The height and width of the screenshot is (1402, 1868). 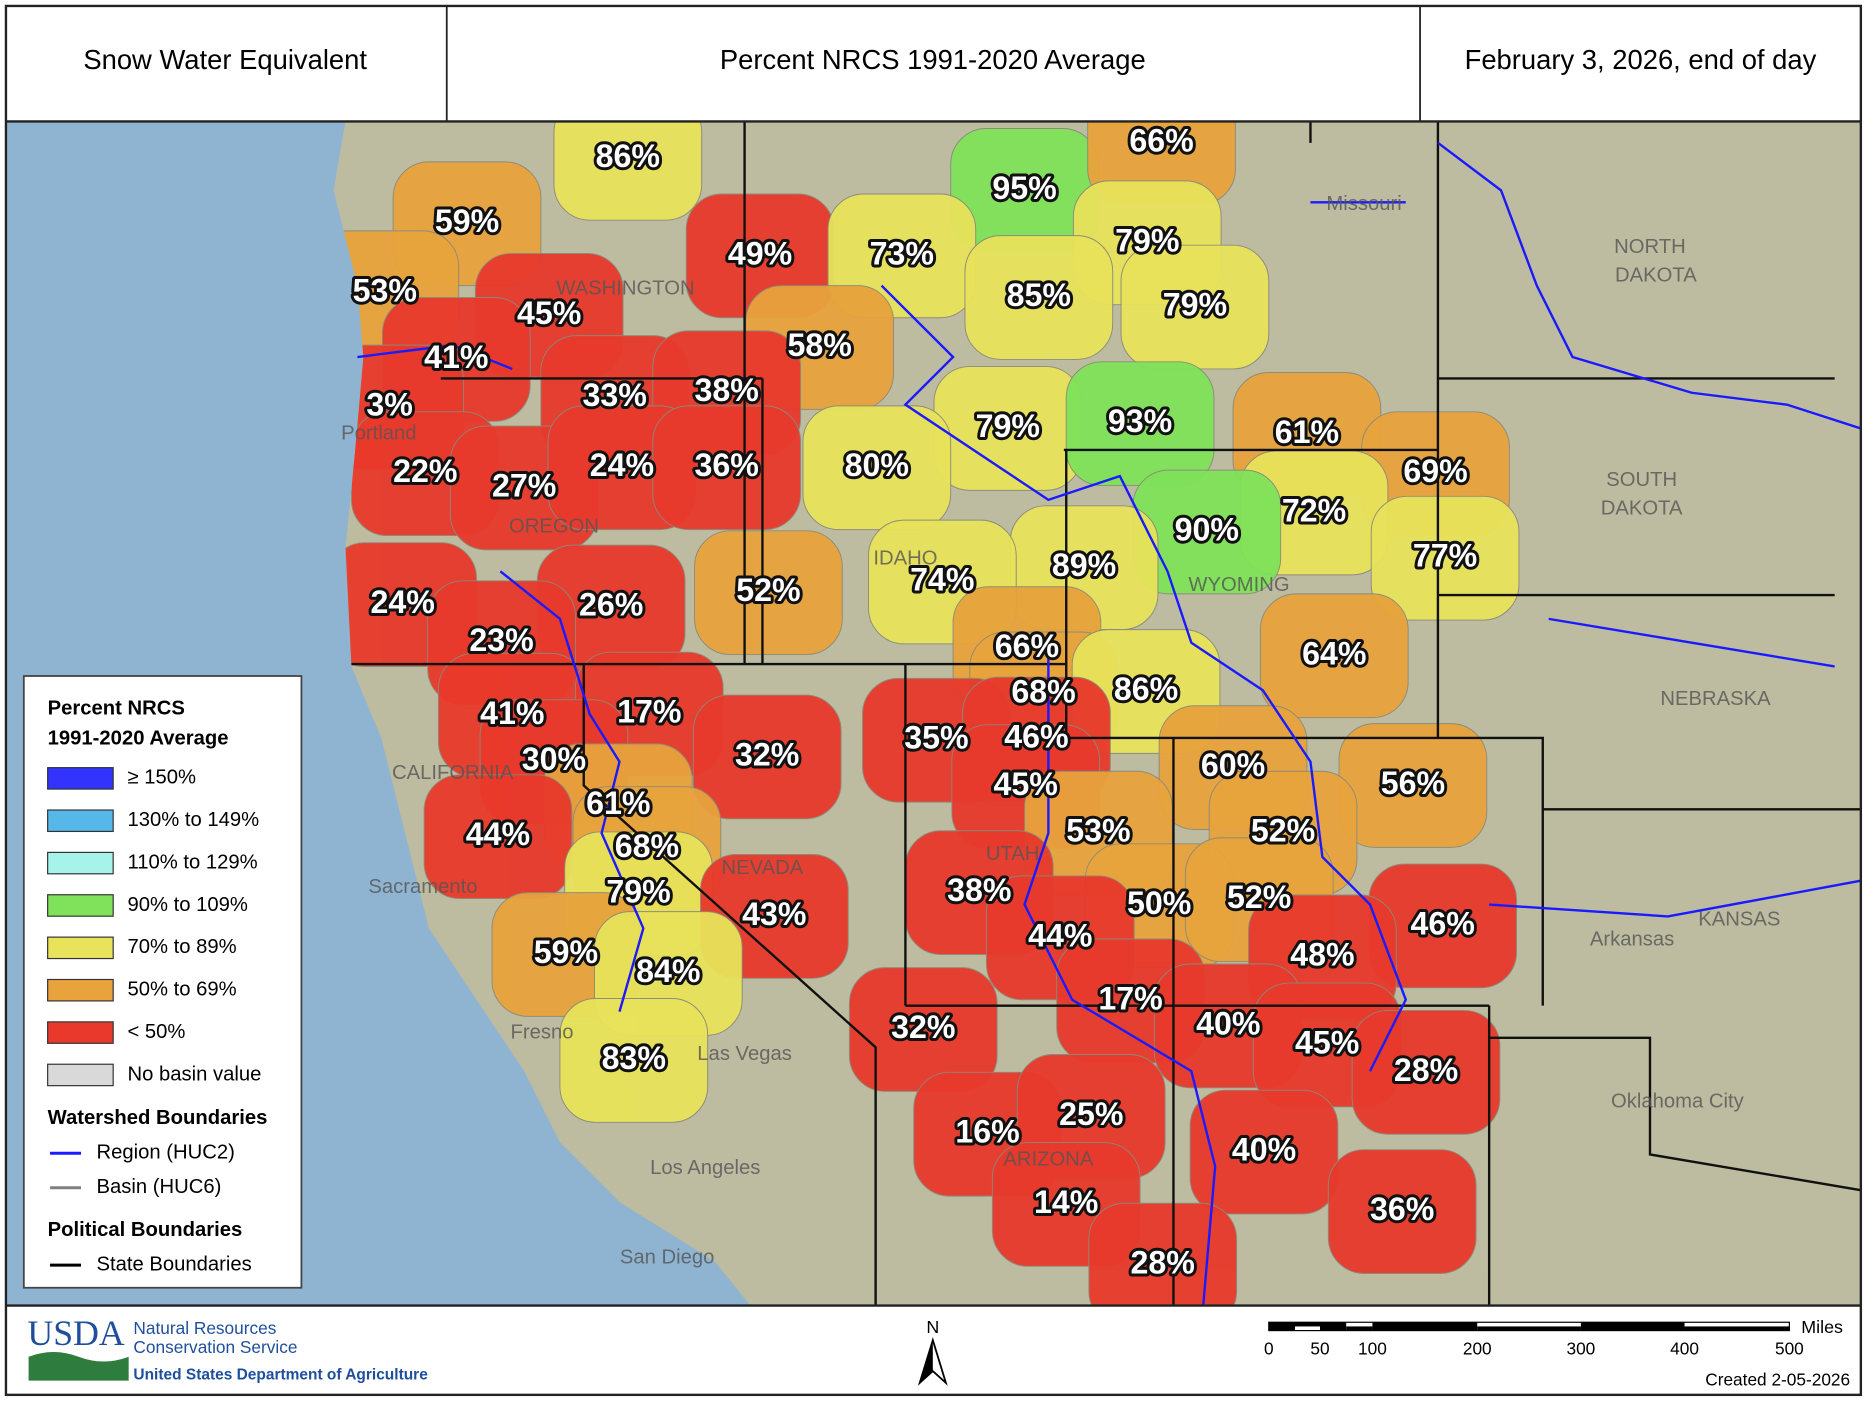 I want to click on place-name: San Diego, so click(x=667, y=1257).